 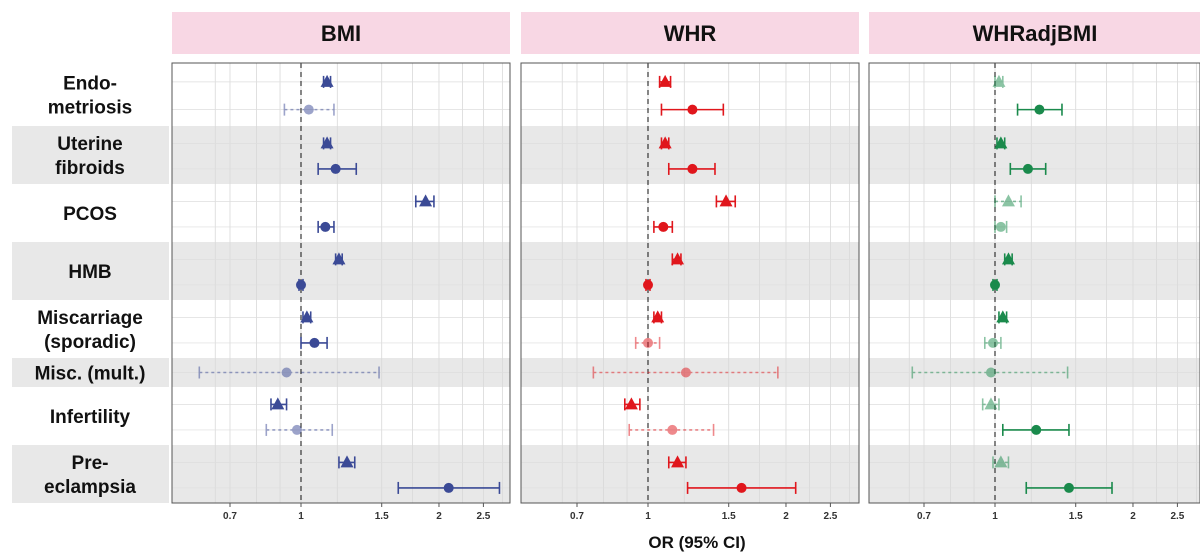 What do you see at coordinates (90, 168) in the screenshot?
I see `row-label-text: fibroids` at bounding box center [90, 168].